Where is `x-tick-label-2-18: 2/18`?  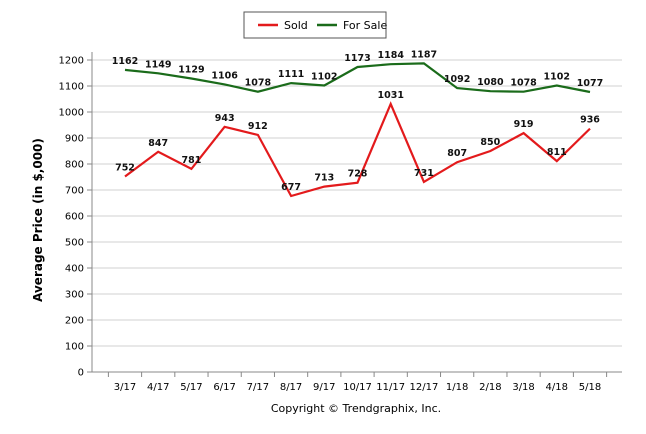
x-tick-label-2-18: 2/18 is located at coordinates (490, 387).